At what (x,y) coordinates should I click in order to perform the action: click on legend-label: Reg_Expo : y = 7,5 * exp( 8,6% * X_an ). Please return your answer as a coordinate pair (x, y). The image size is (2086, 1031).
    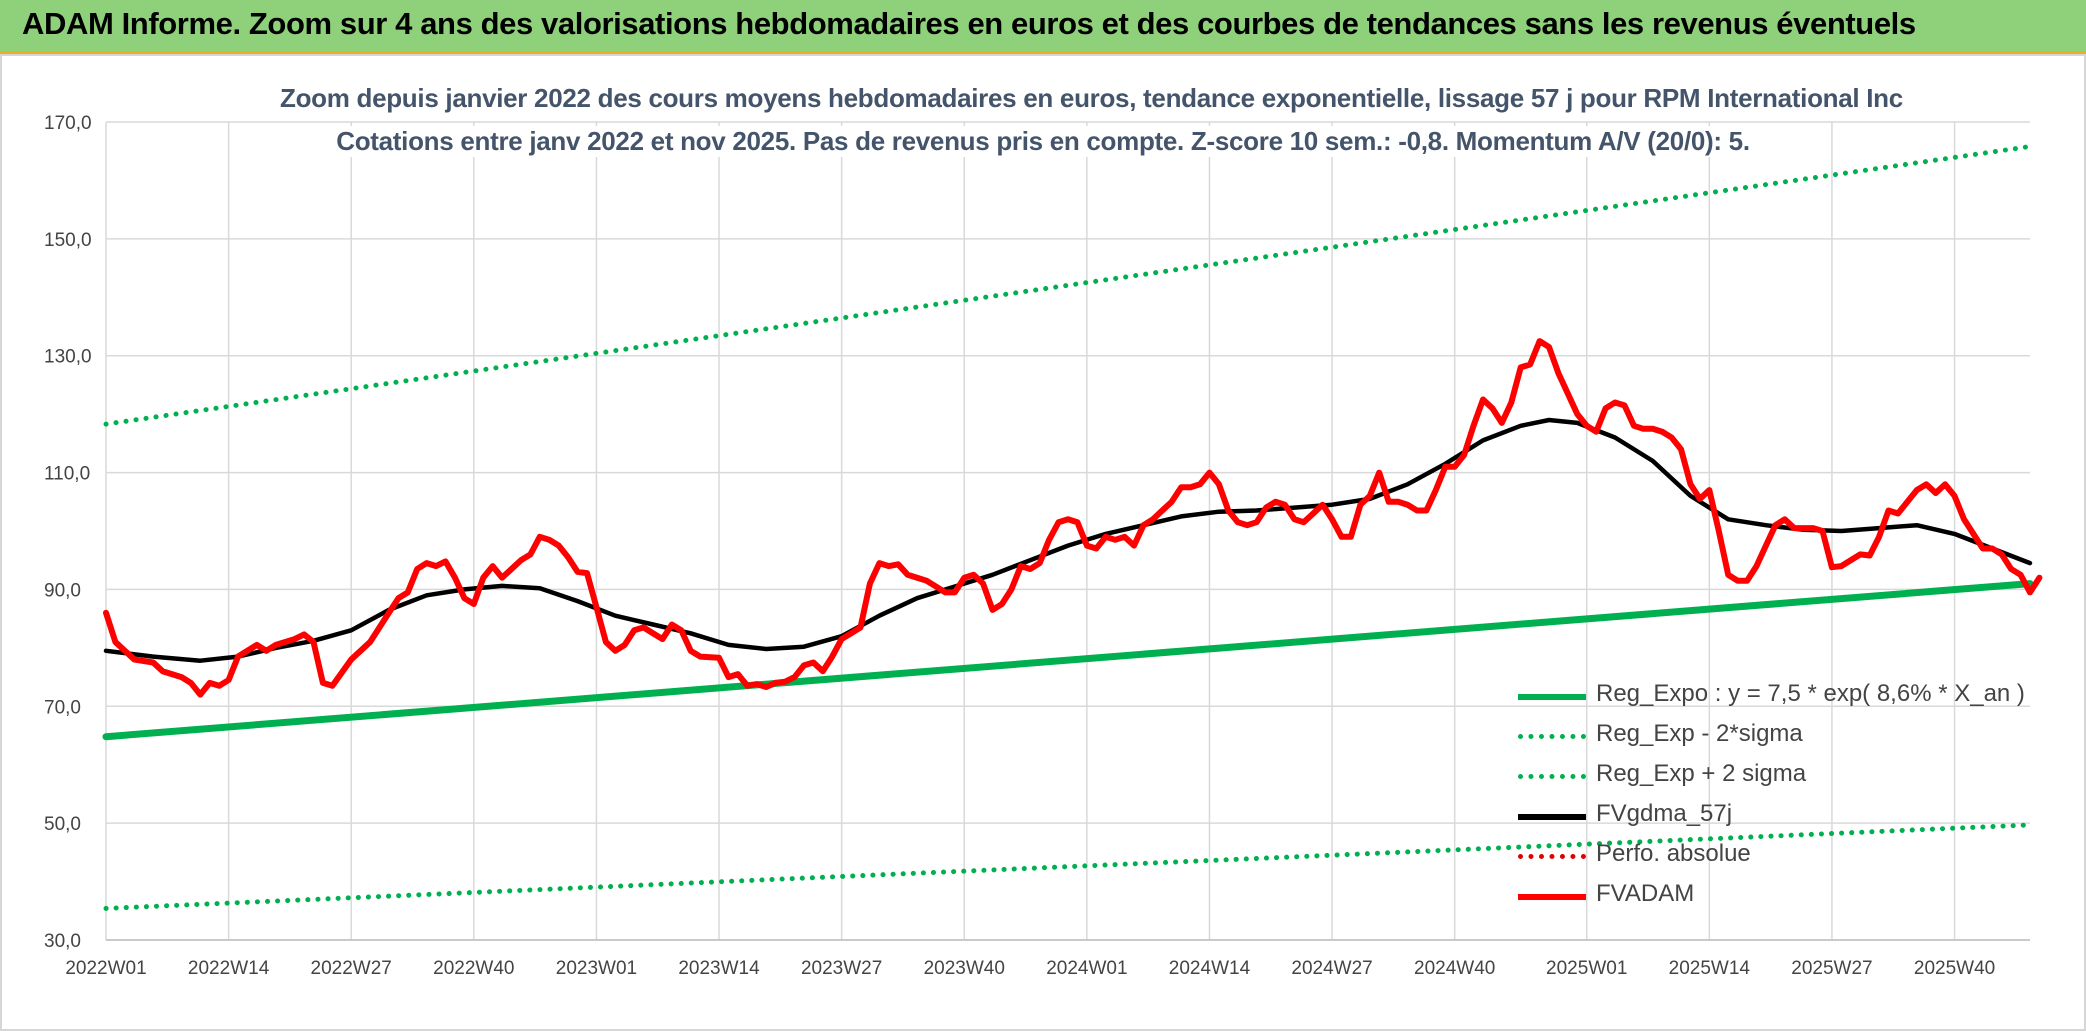
    Looking at the image, I should click on (1810, 693).